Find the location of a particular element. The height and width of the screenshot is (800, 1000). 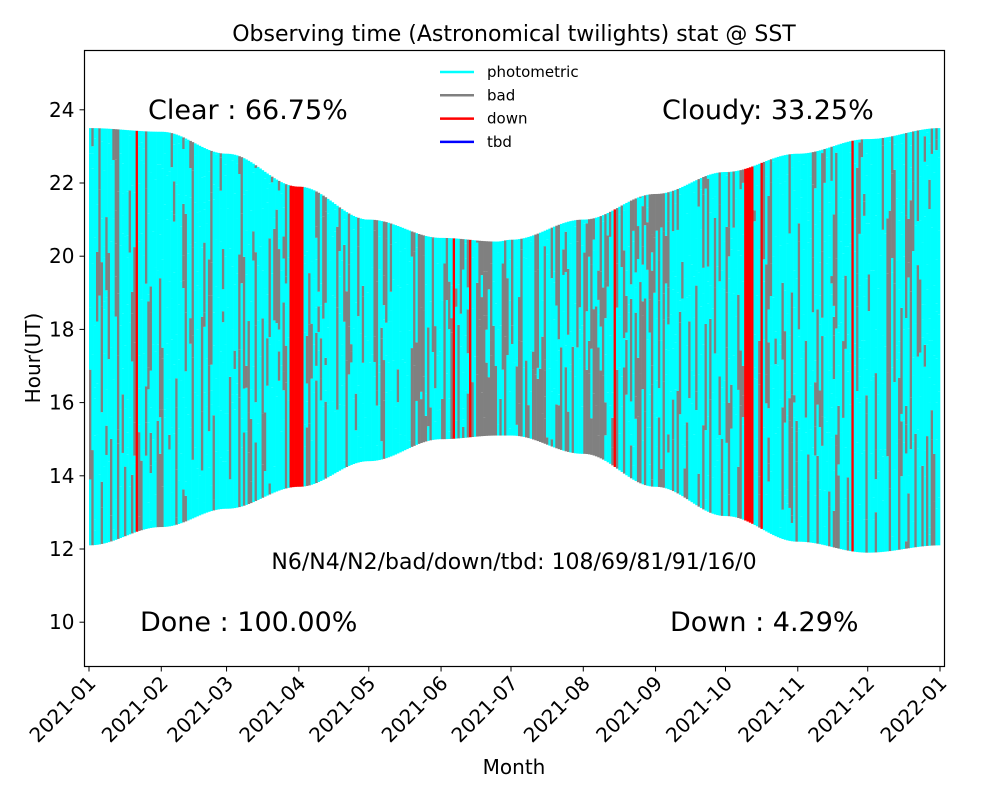

y-tick-label: 20 is located at coordinates (61, 256).